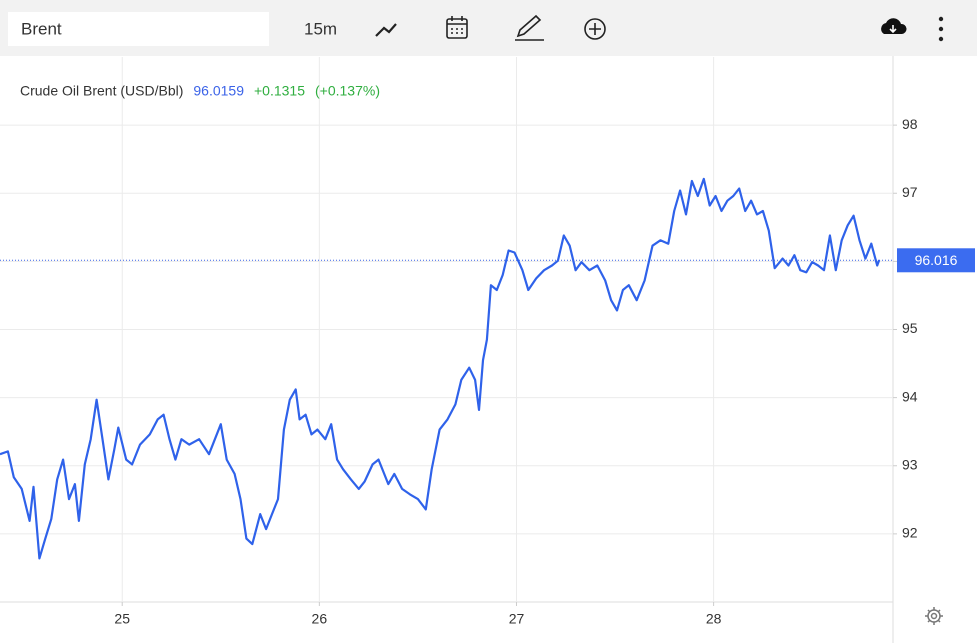 The width and height of the screenshot is (977, 643). What do you see at coordinates (910, 124) in the screenshot?
I see `y-tick-label: 98` at bounding box center [910, 124].